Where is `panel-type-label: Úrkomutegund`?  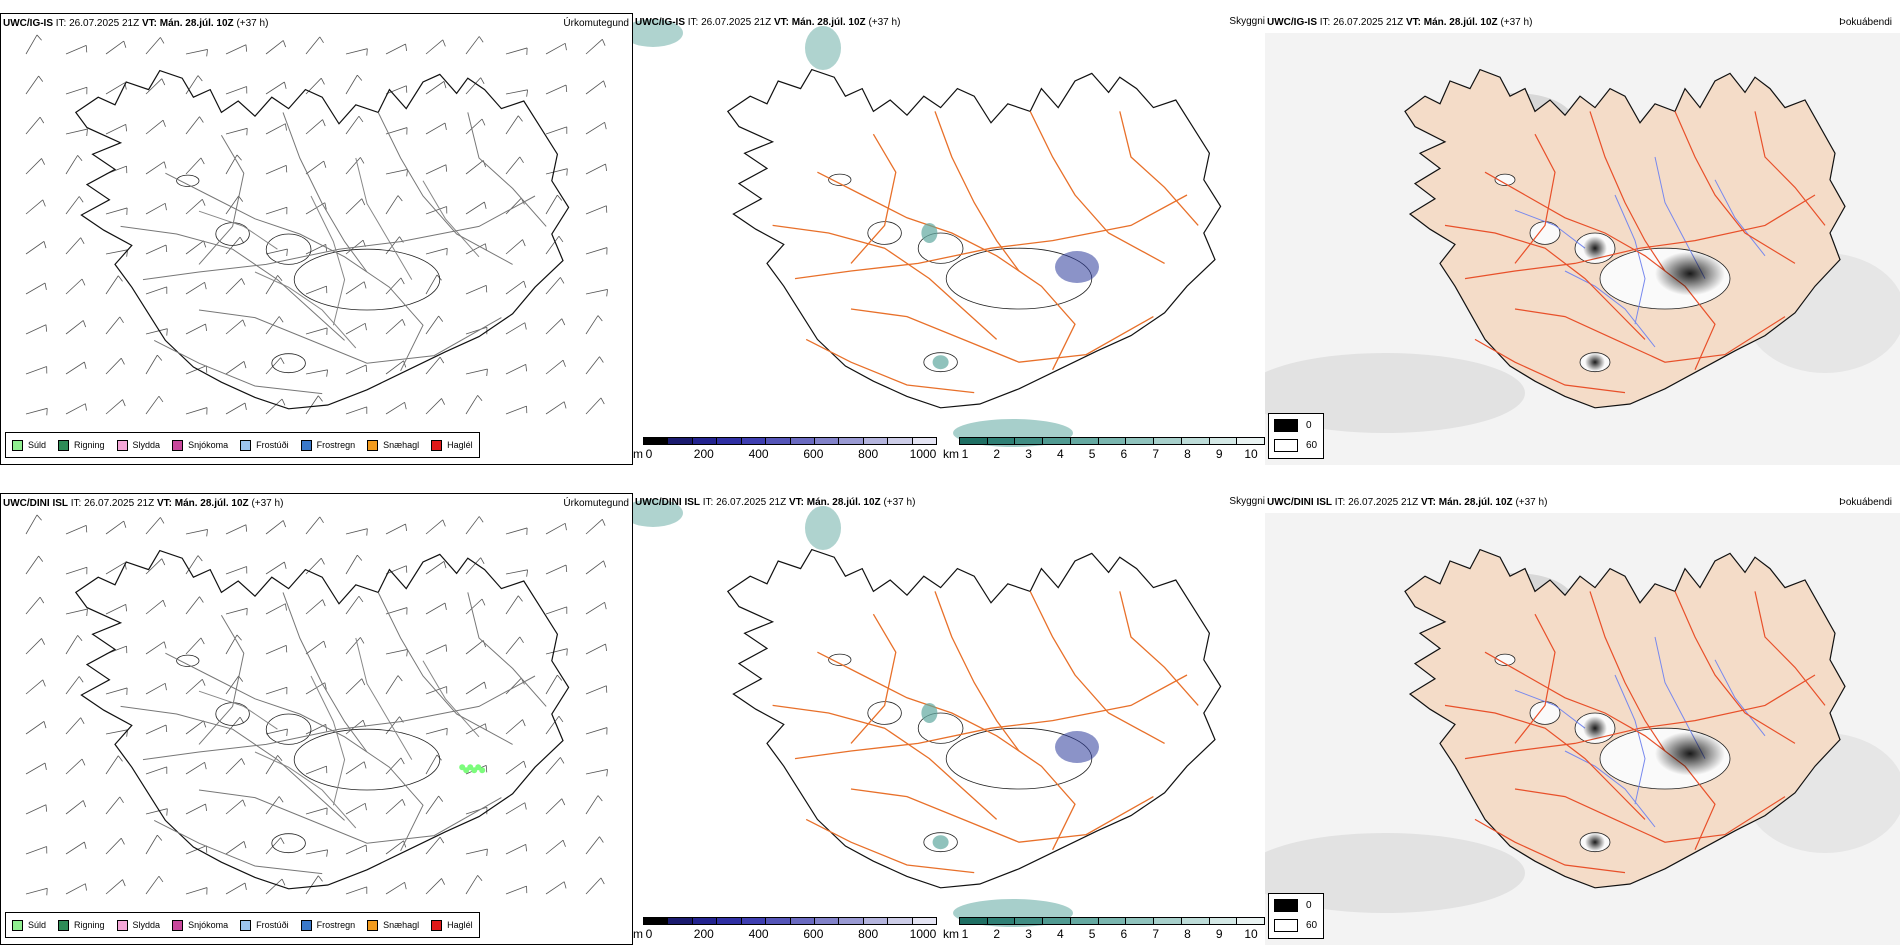 panel-type-label: Úrkomutegund is located at coordinates (596, 503).